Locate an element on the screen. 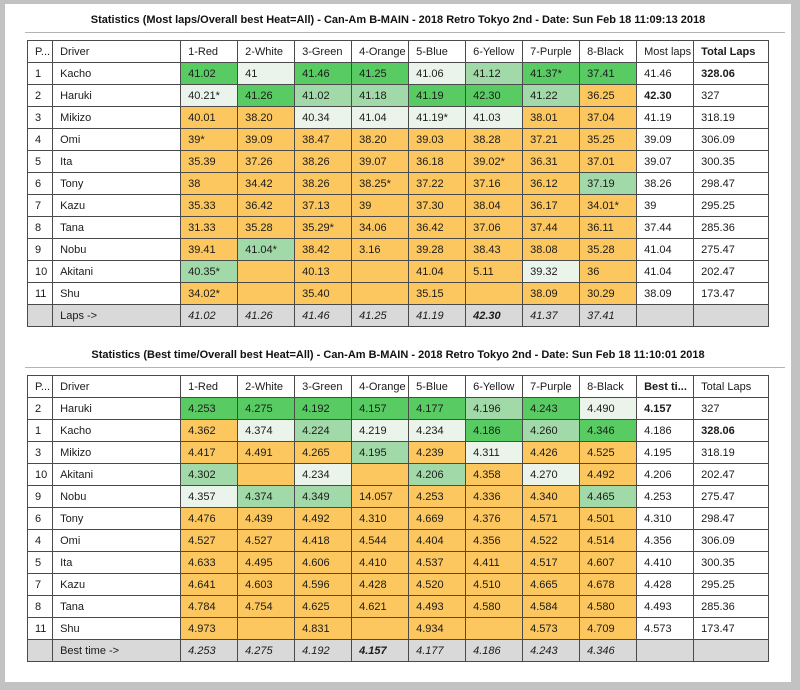 Image resolution: width=800 pixels, height=690 pixels. lap-cell: 38.09 is located at coordinates (551, 293).